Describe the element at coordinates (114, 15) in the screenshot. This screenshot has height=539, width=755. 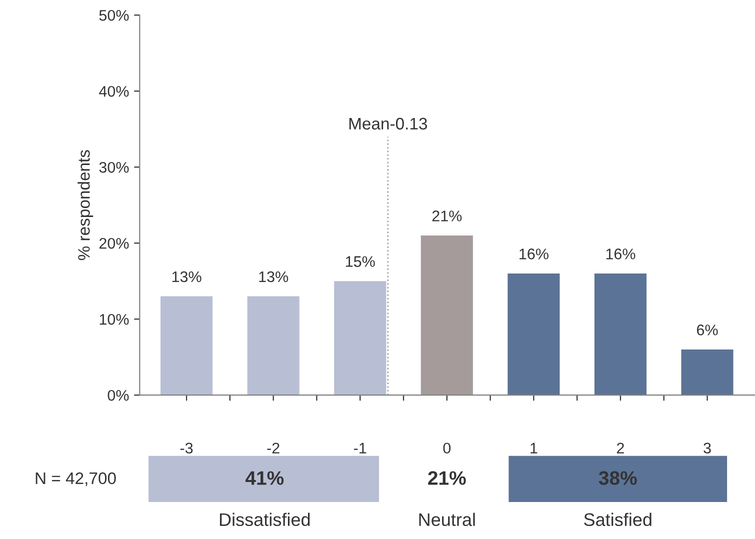
I see `y-tick-label: 50%` at that location.